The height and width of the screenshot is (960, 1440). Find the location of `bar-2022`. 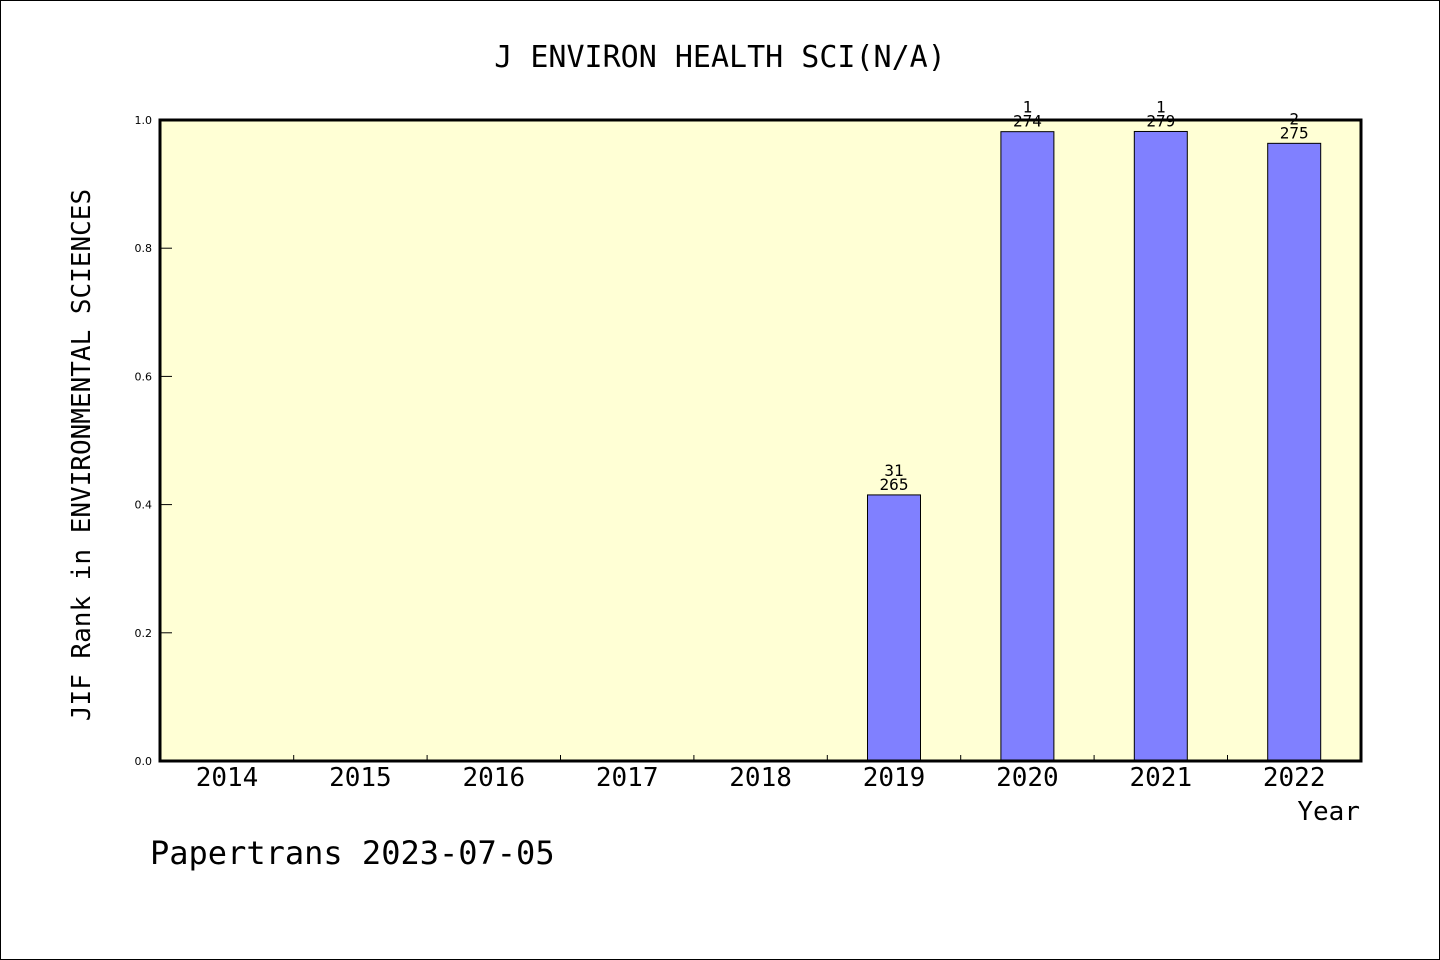

bar-2022 is located at coordinates (1294, 452).